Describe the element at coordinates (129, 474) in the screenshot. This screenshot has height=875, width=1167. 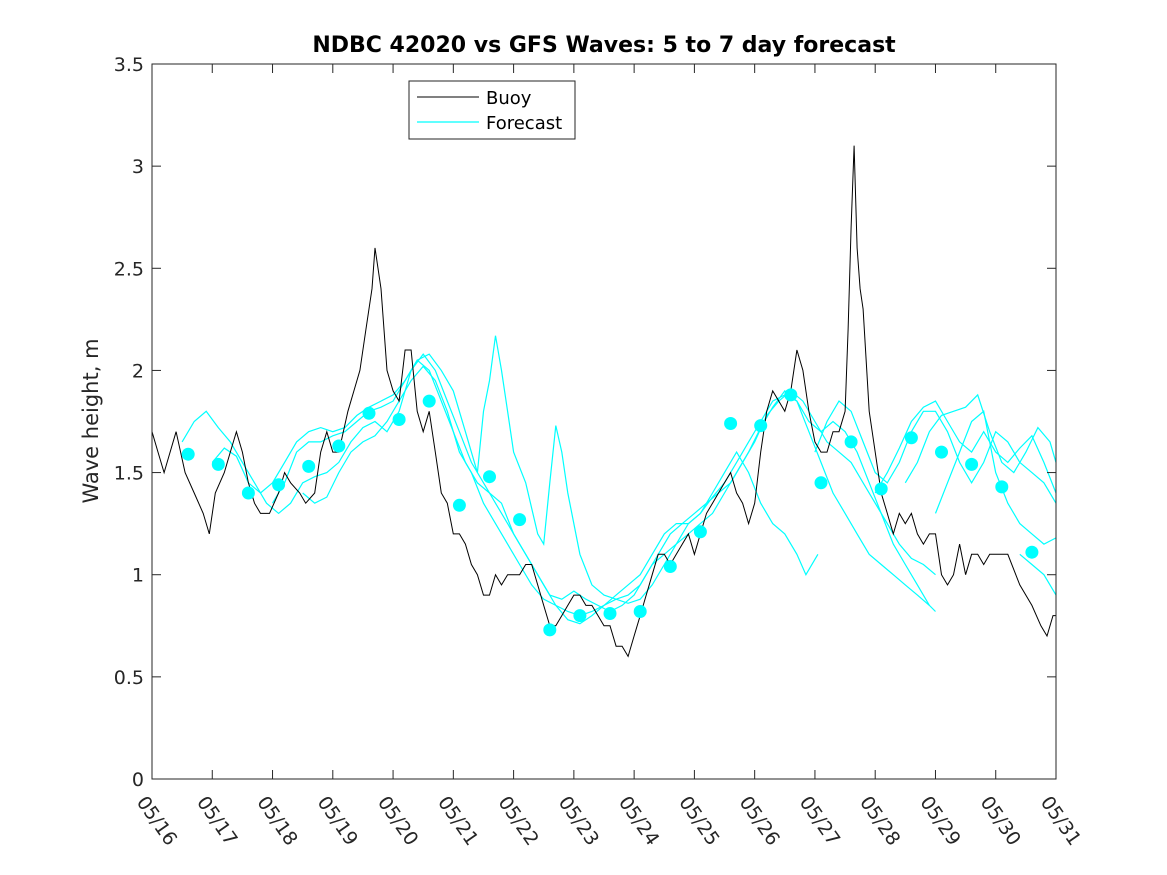
I see `y-tick-label: 1.5` at that location.